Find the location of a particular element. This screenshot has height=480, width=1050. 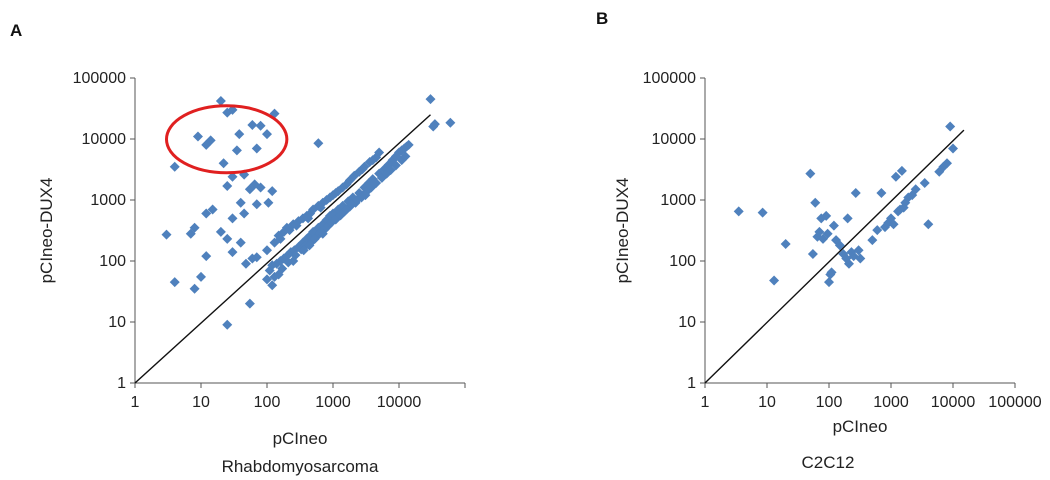

reference-line is located at coordinates (834, 256).